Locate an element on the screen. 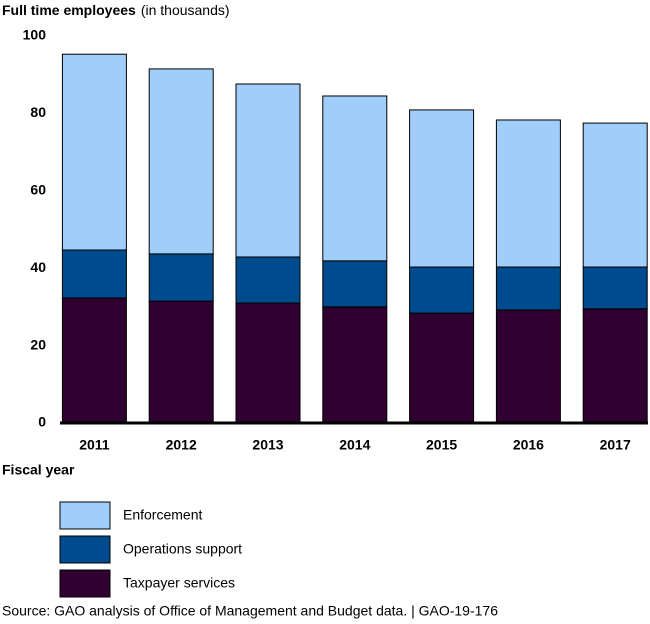 The height and width of the screenshot is (624, 650). chart-title: Full time employees is located at coordinates (69, 10).